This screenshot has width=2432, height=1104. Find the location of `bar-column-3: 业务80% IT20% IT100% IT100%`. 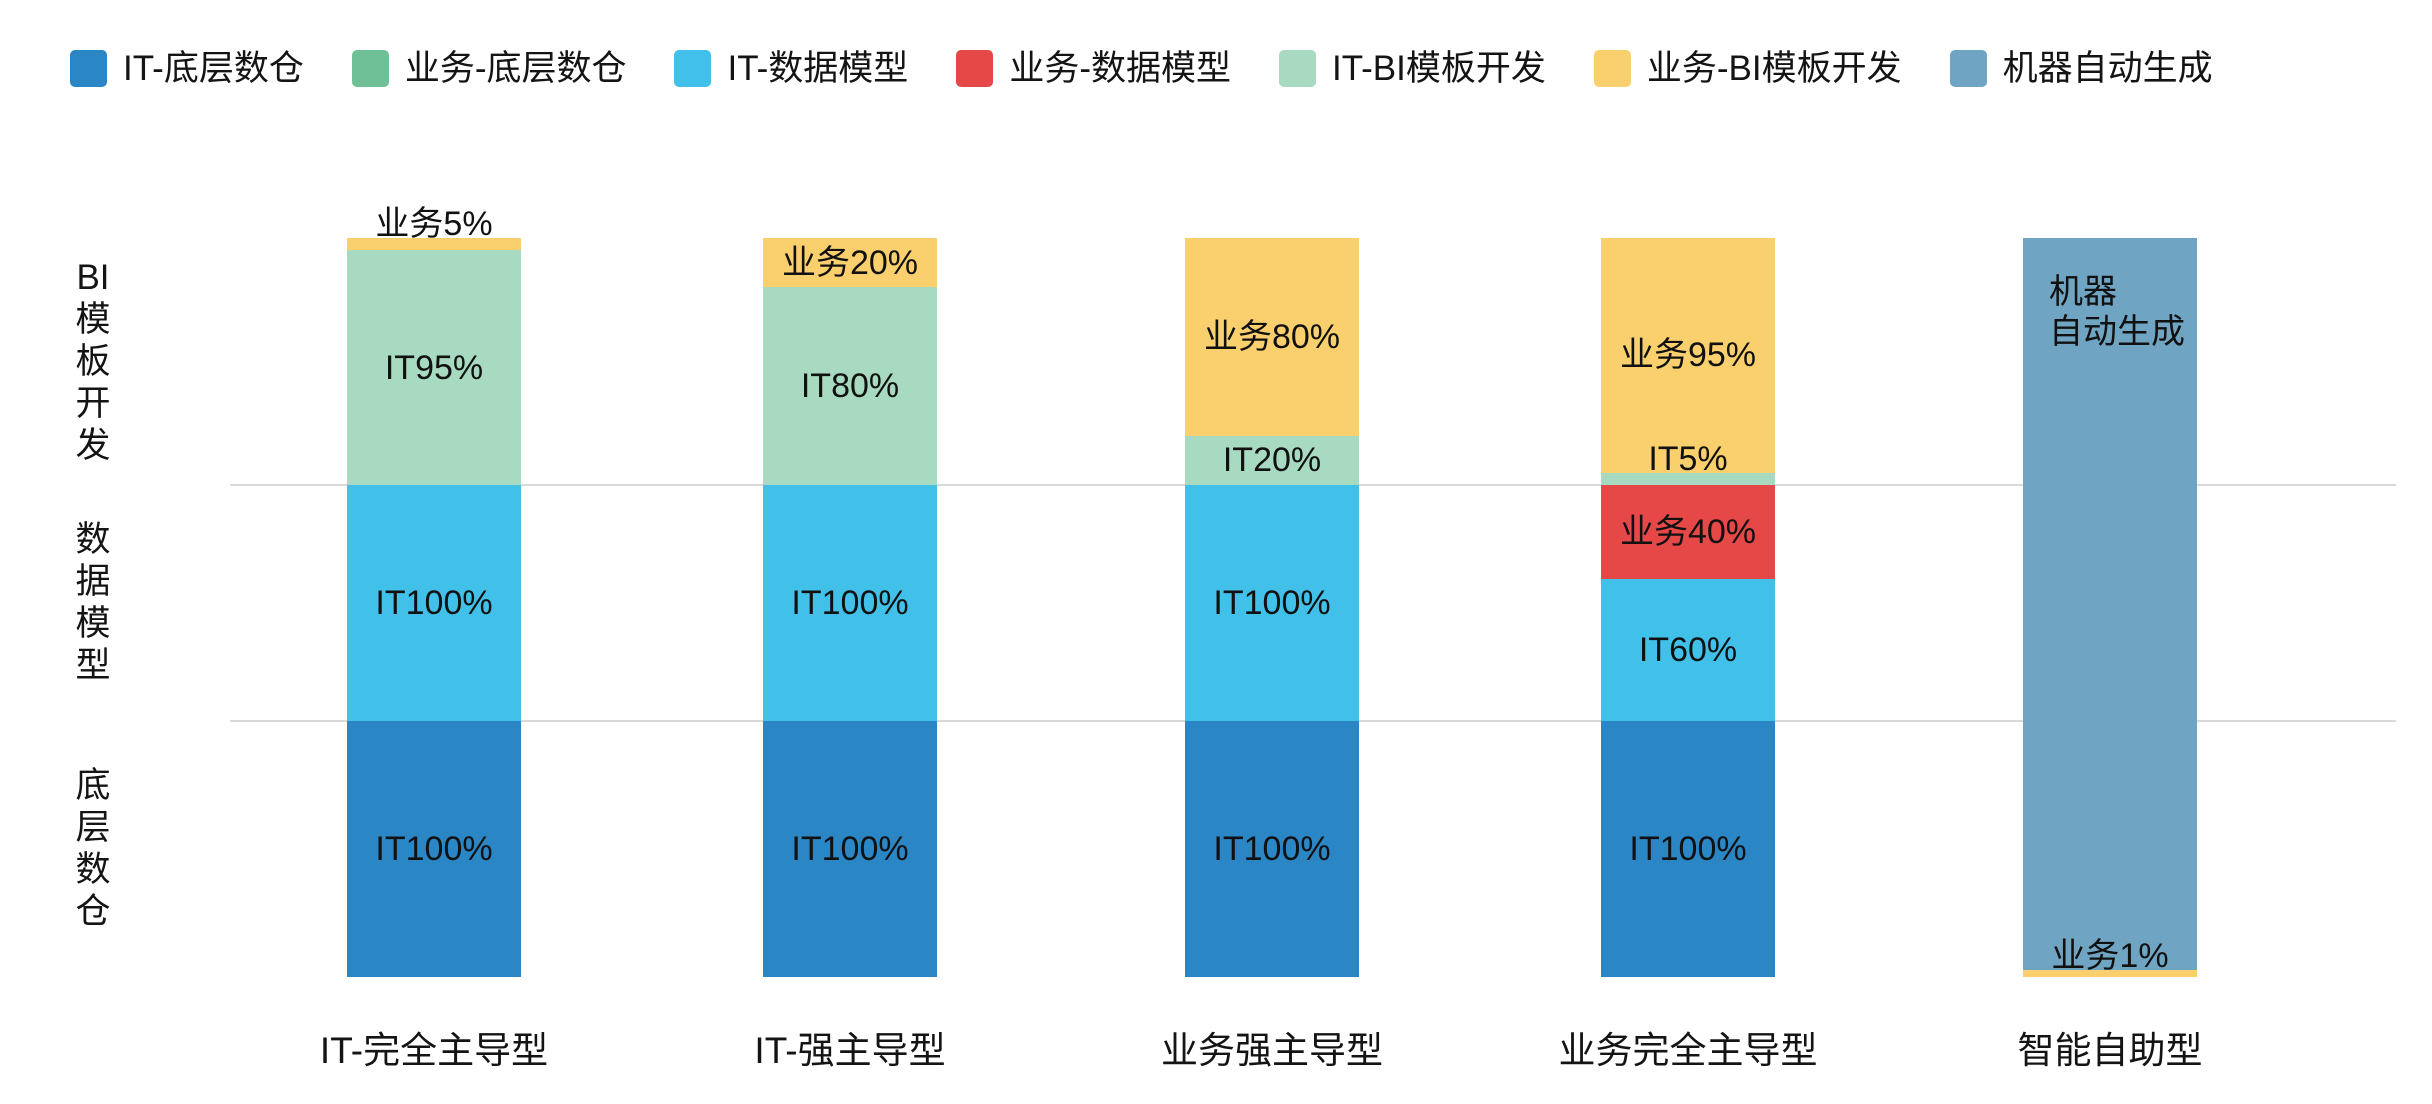

bar-column-3: 业务80% IT20% IT100% IT100% is located at coordinates (1272, 607).